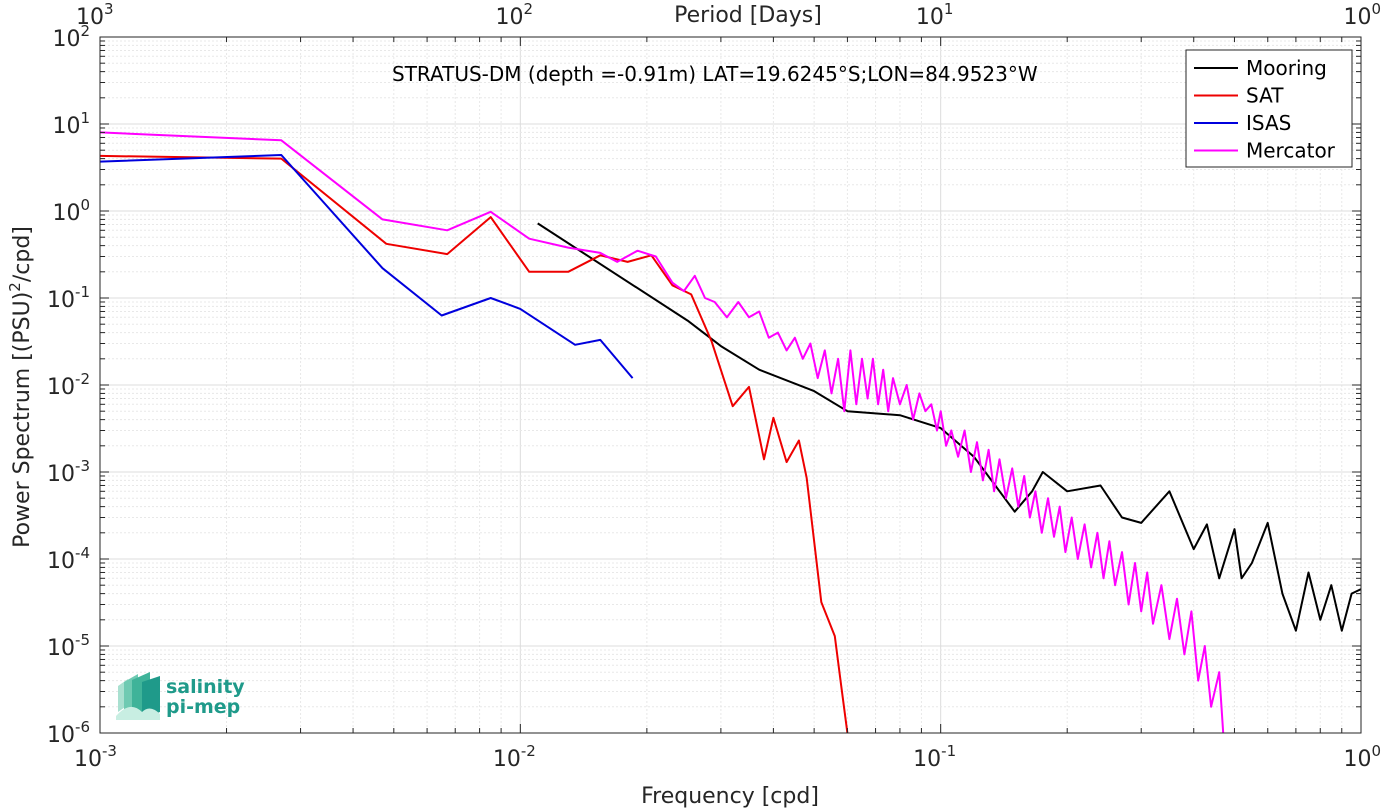  I want to click on y-tick-label: 10⁻², so click(68, 385).